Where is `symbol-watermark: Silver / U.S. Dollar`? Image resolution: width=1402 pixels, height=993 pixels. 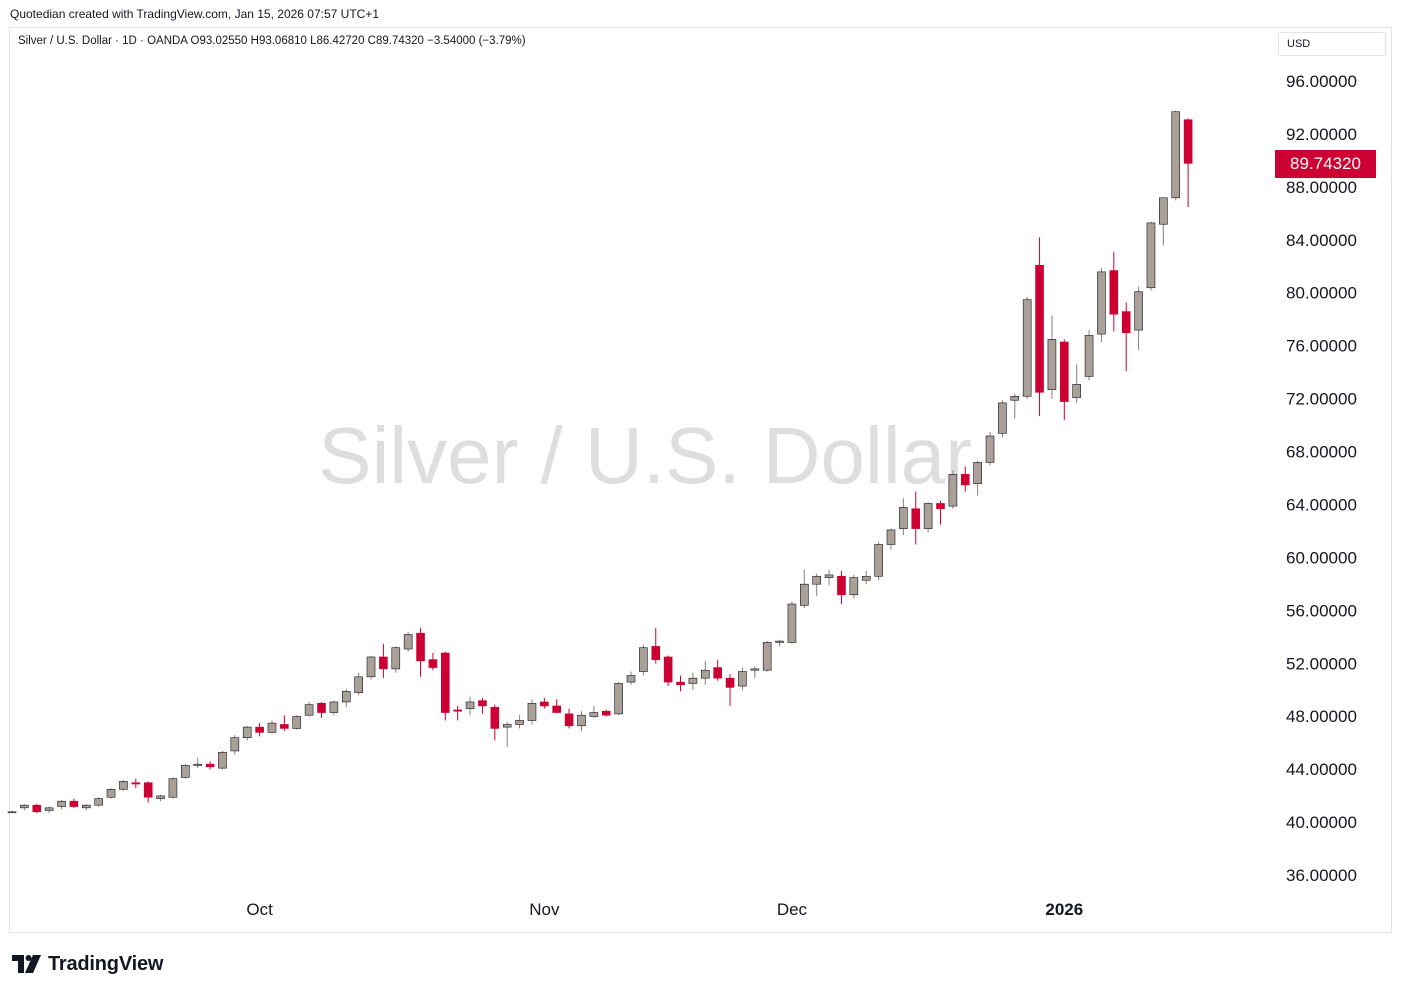
symbol-watermark: Silver / U.S. Dollar is located at coordinates (644, 455).